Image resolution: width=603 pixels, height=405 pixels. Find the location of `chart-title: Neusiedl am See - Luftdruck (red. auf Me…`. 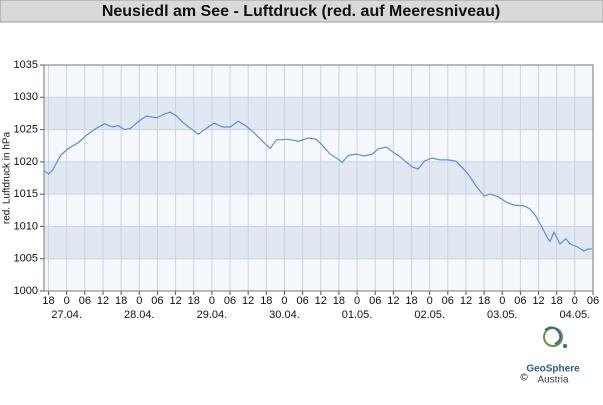

chart-title: Neusiedl am See - Luftdruck (red. auf Me… is located at coordinates (301, 11).